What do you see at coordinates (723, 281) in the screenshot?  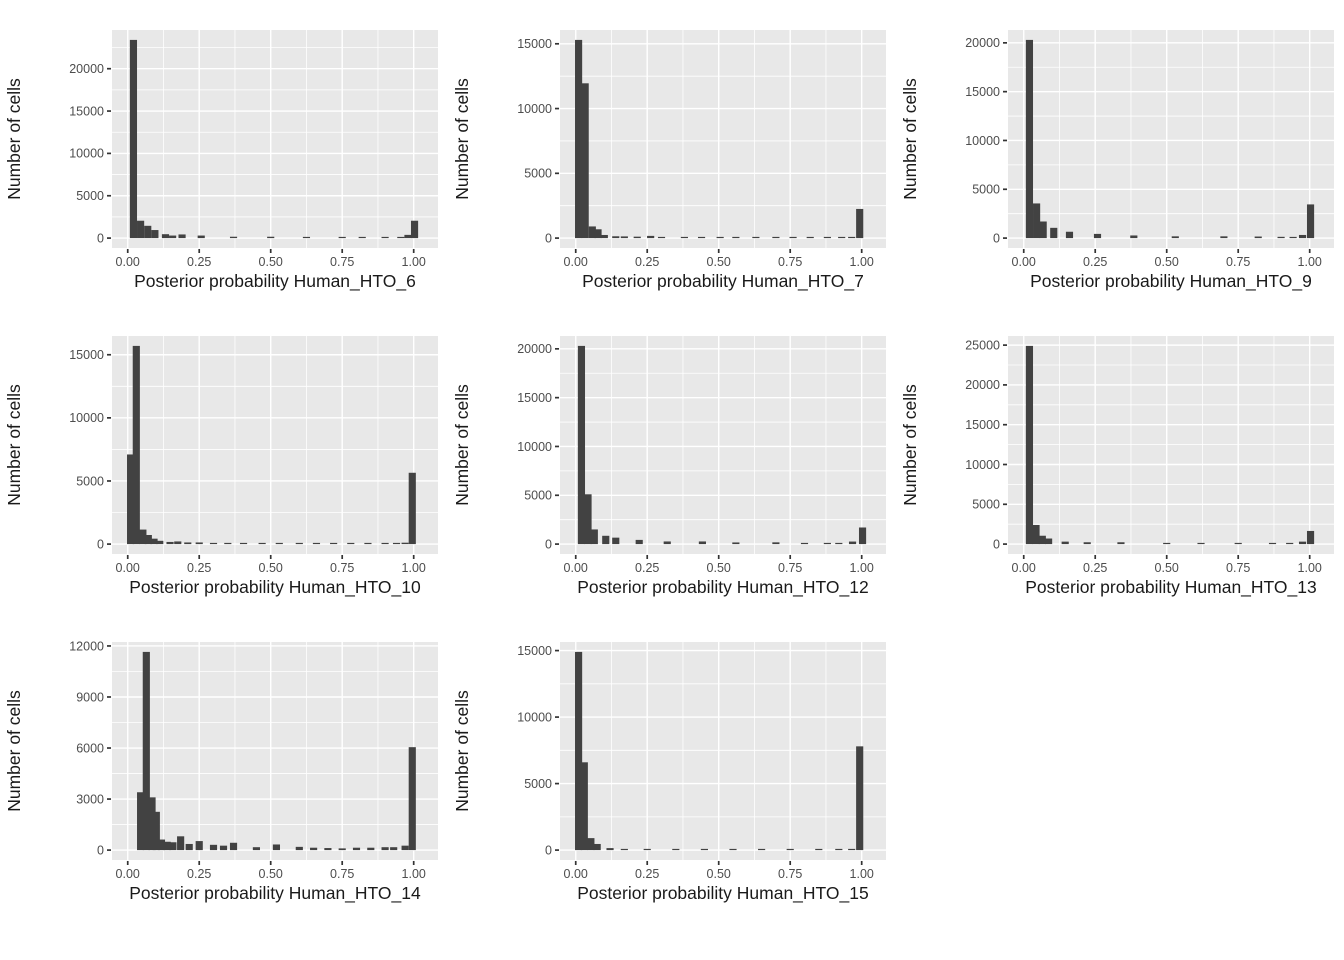 I see `x-axis-title: Posterior probability Human_HTO_7` at bounding box center [723, 281].